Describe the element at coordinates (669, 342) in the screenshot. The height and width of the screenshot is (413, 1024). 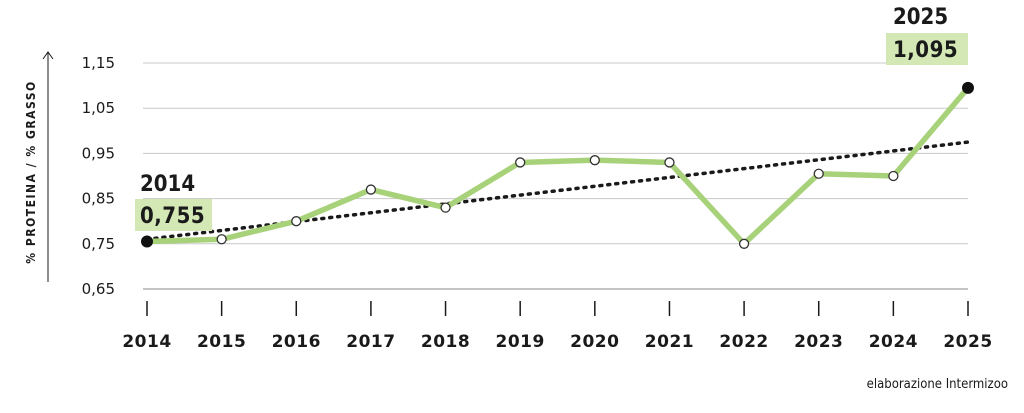
I see `x-tick-label: 2021` at that location.